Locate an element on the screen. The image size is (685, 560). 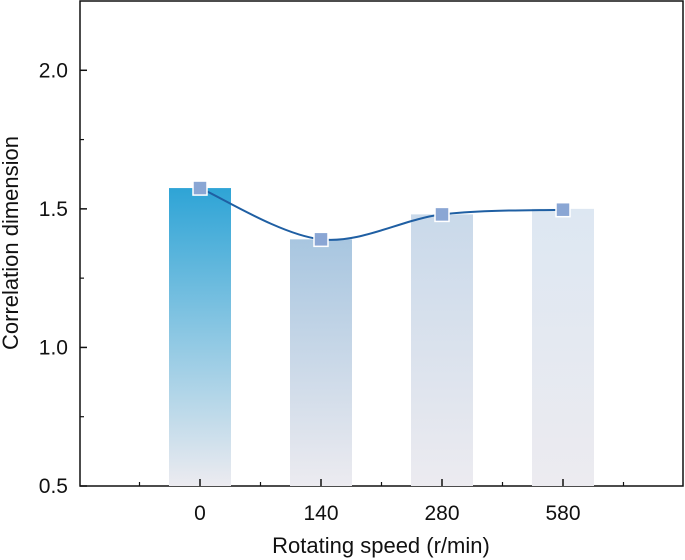
y-axis-title: Correlation dimension is located at coordinates (11, 243).